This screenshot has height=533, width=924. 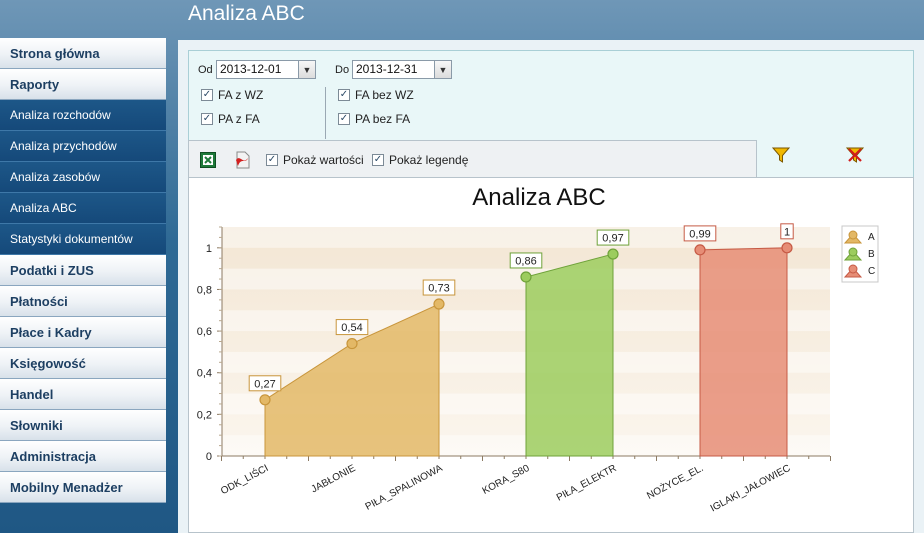 What do you see at coordinates (855, 155) in the screenshot?
I see `filter-clear-icon` at bounding box center [855, 155].